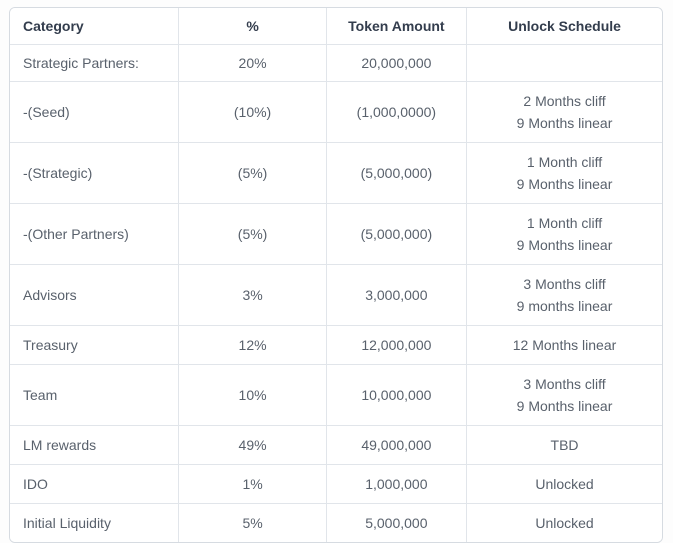  What do you see at coordinates (396, 522) in the screenshot?
I see `token-amount-cell: 5,000,000` at bounding box center [396, 522].